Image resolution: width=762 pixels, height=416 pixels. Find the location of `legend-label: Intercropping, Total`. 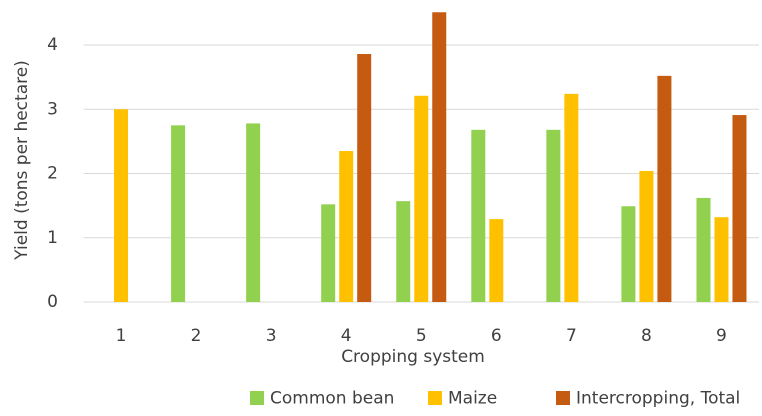

legend-label: Intercropping, Total is located at coordinates (658, 399).